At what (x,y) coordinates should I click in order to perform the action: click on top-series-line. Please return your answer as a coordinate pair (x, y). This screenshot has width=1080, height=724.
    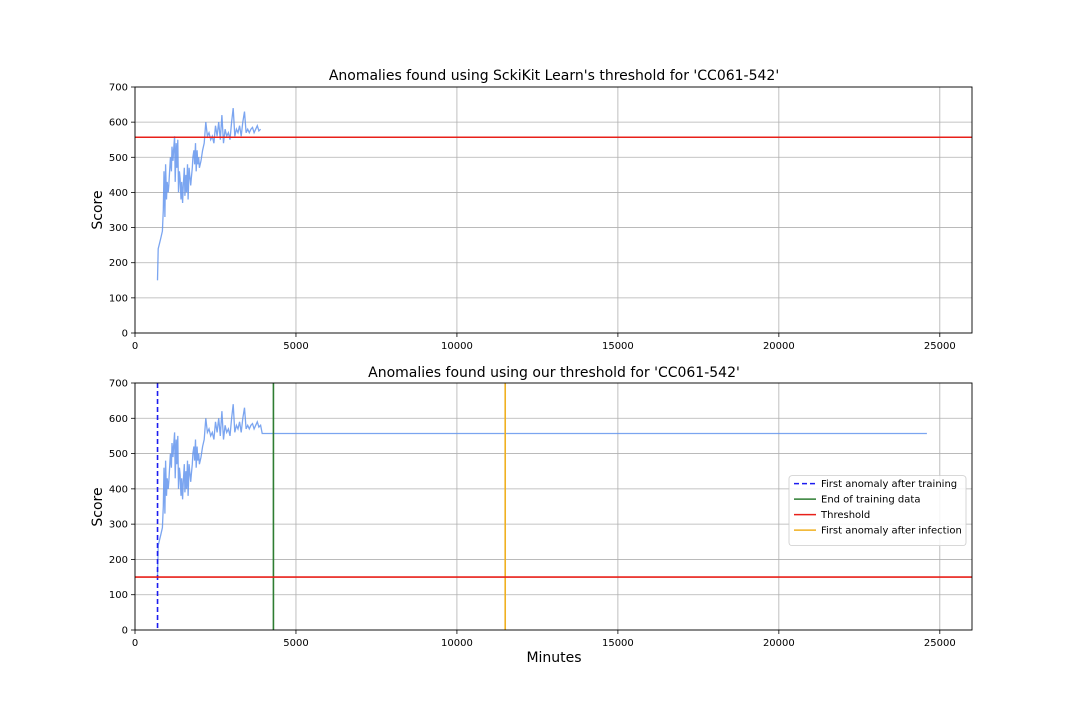
    Looking at the image, I should click on (209, 194).